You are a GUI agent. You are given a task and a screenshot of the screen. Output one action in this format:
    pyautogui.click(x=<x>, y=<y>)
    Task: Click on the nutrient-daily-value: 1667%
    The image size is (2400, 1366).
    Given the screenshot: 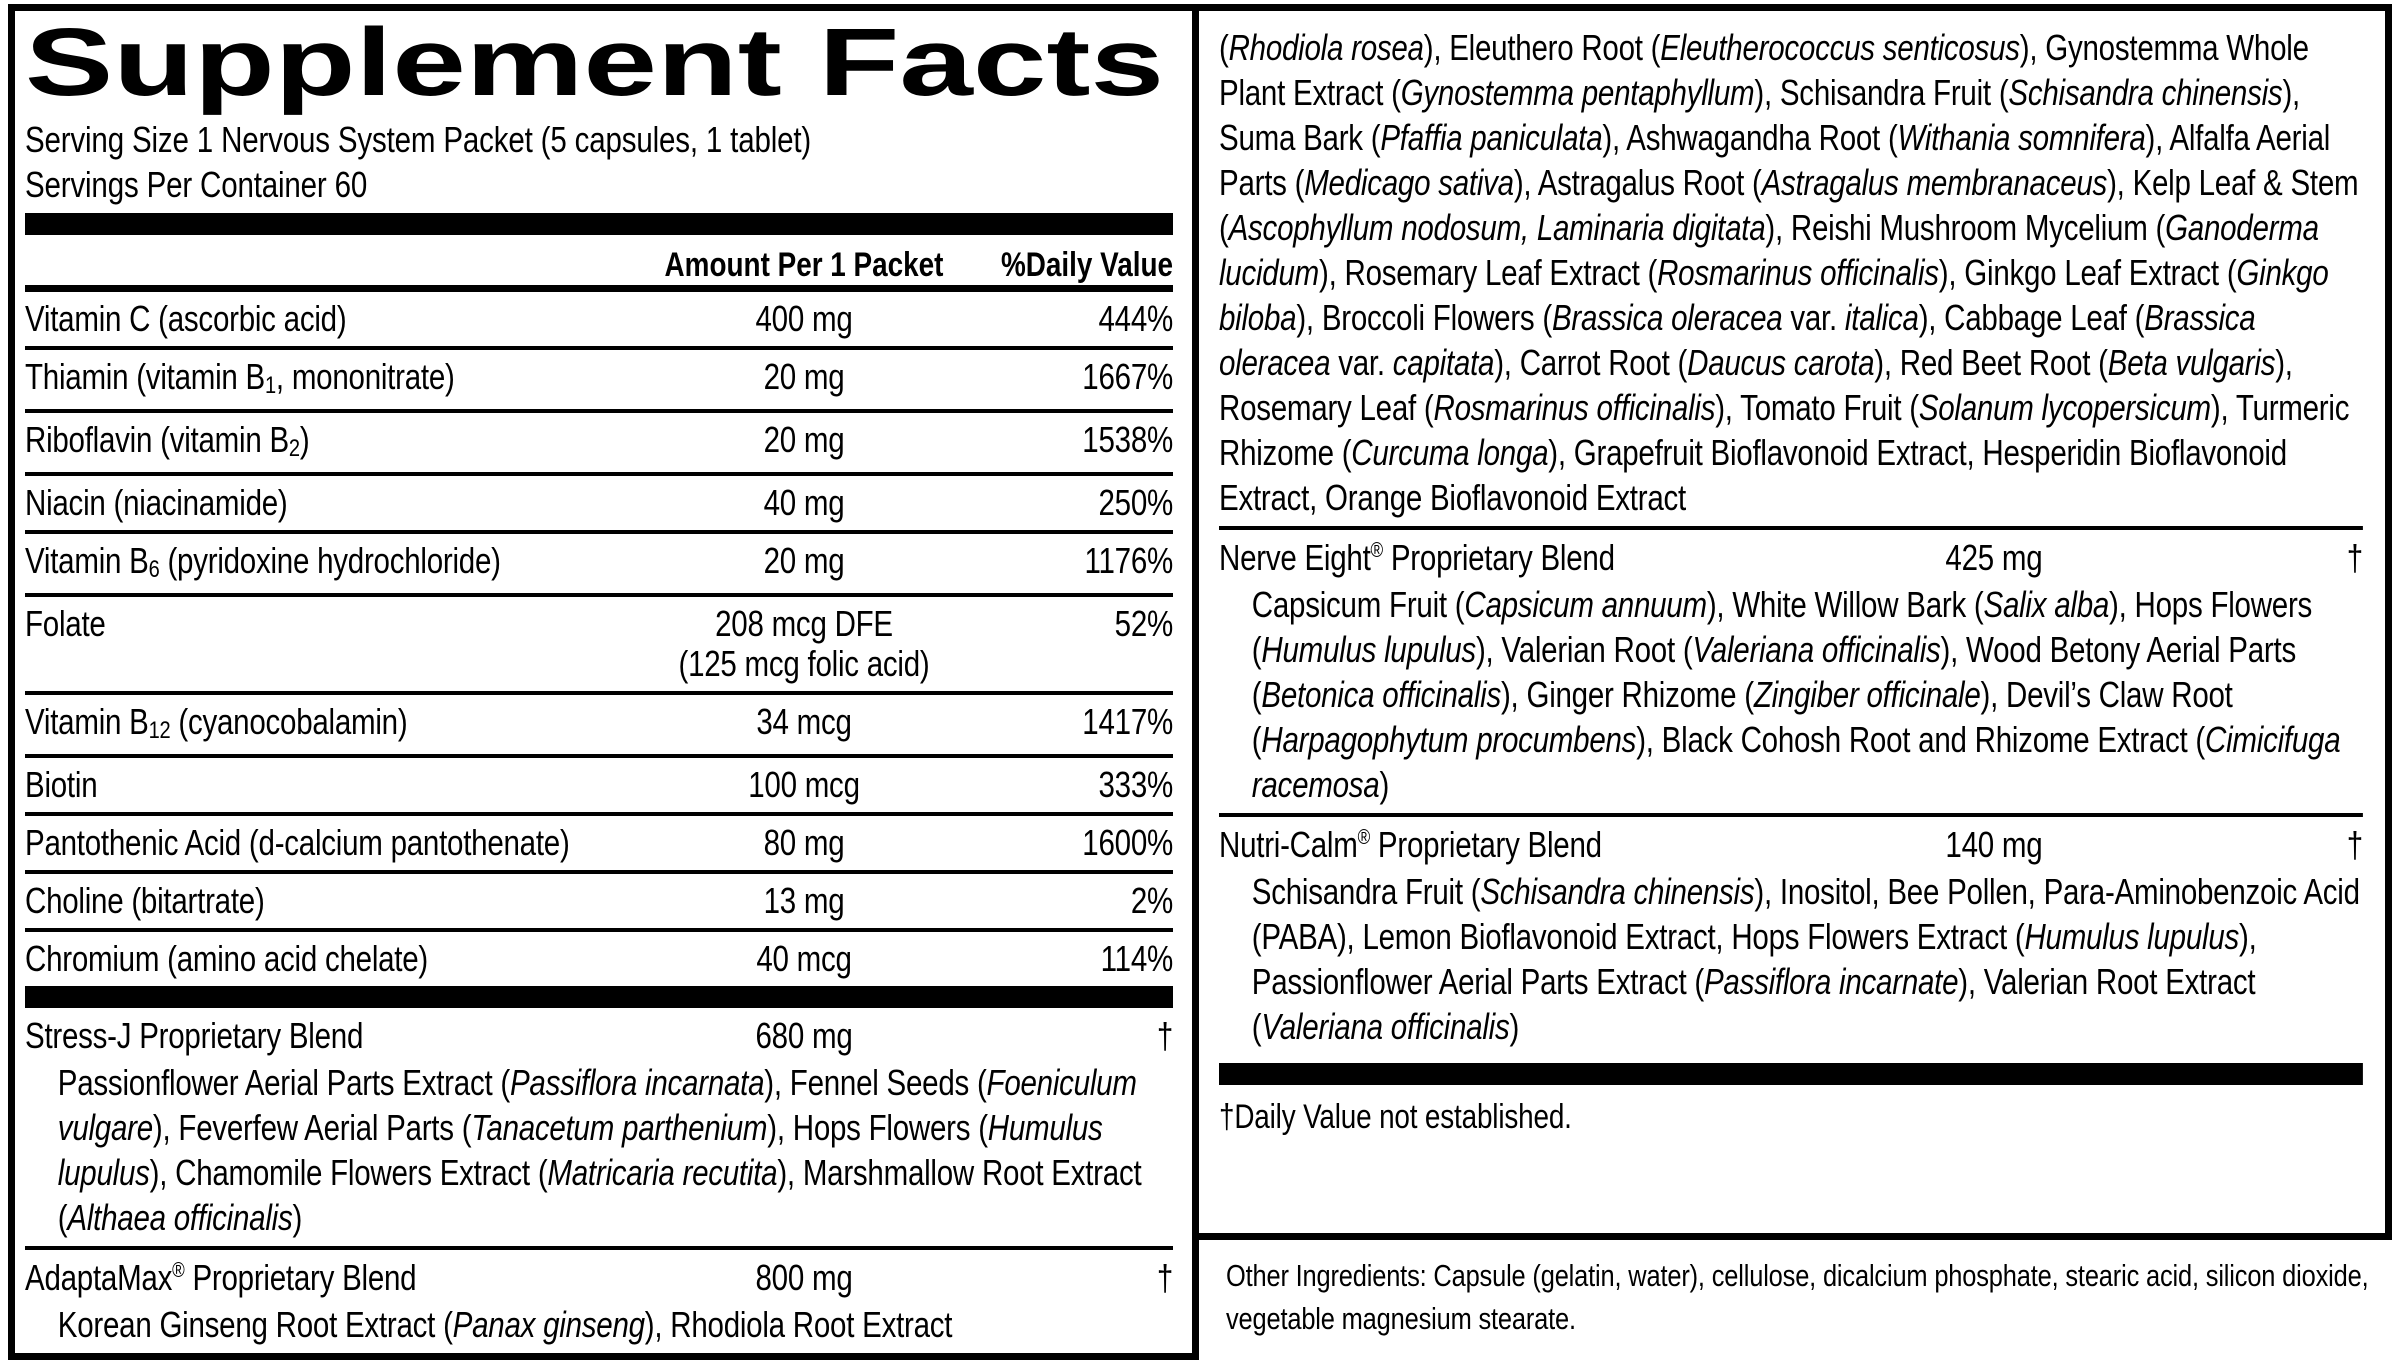 What is the action you would take?
    pyautogui.click(x=1127, y=376)
    